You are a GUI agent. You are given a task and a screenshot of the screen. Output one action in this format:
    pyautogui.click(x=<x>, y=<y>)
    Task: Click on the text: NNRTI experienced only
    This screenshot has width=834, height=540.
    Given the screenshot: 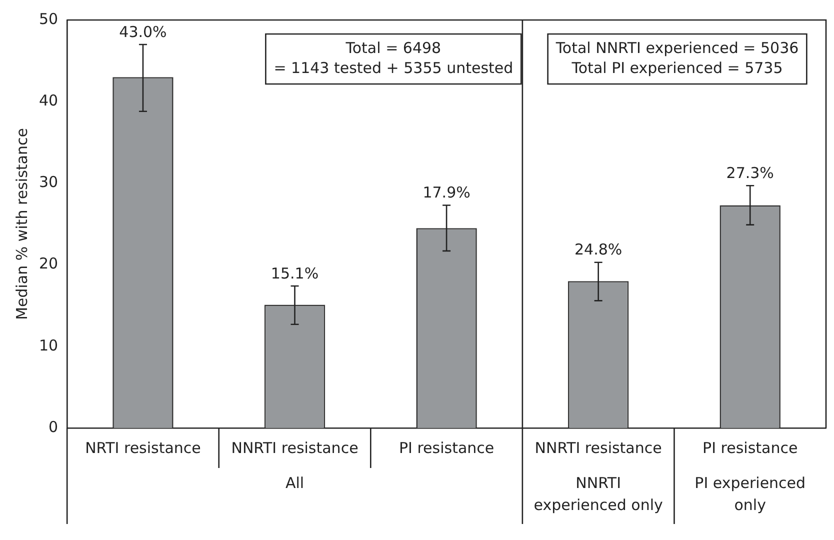 What is the action you would take?
    pyautogui.click(x=599, y=494)
    